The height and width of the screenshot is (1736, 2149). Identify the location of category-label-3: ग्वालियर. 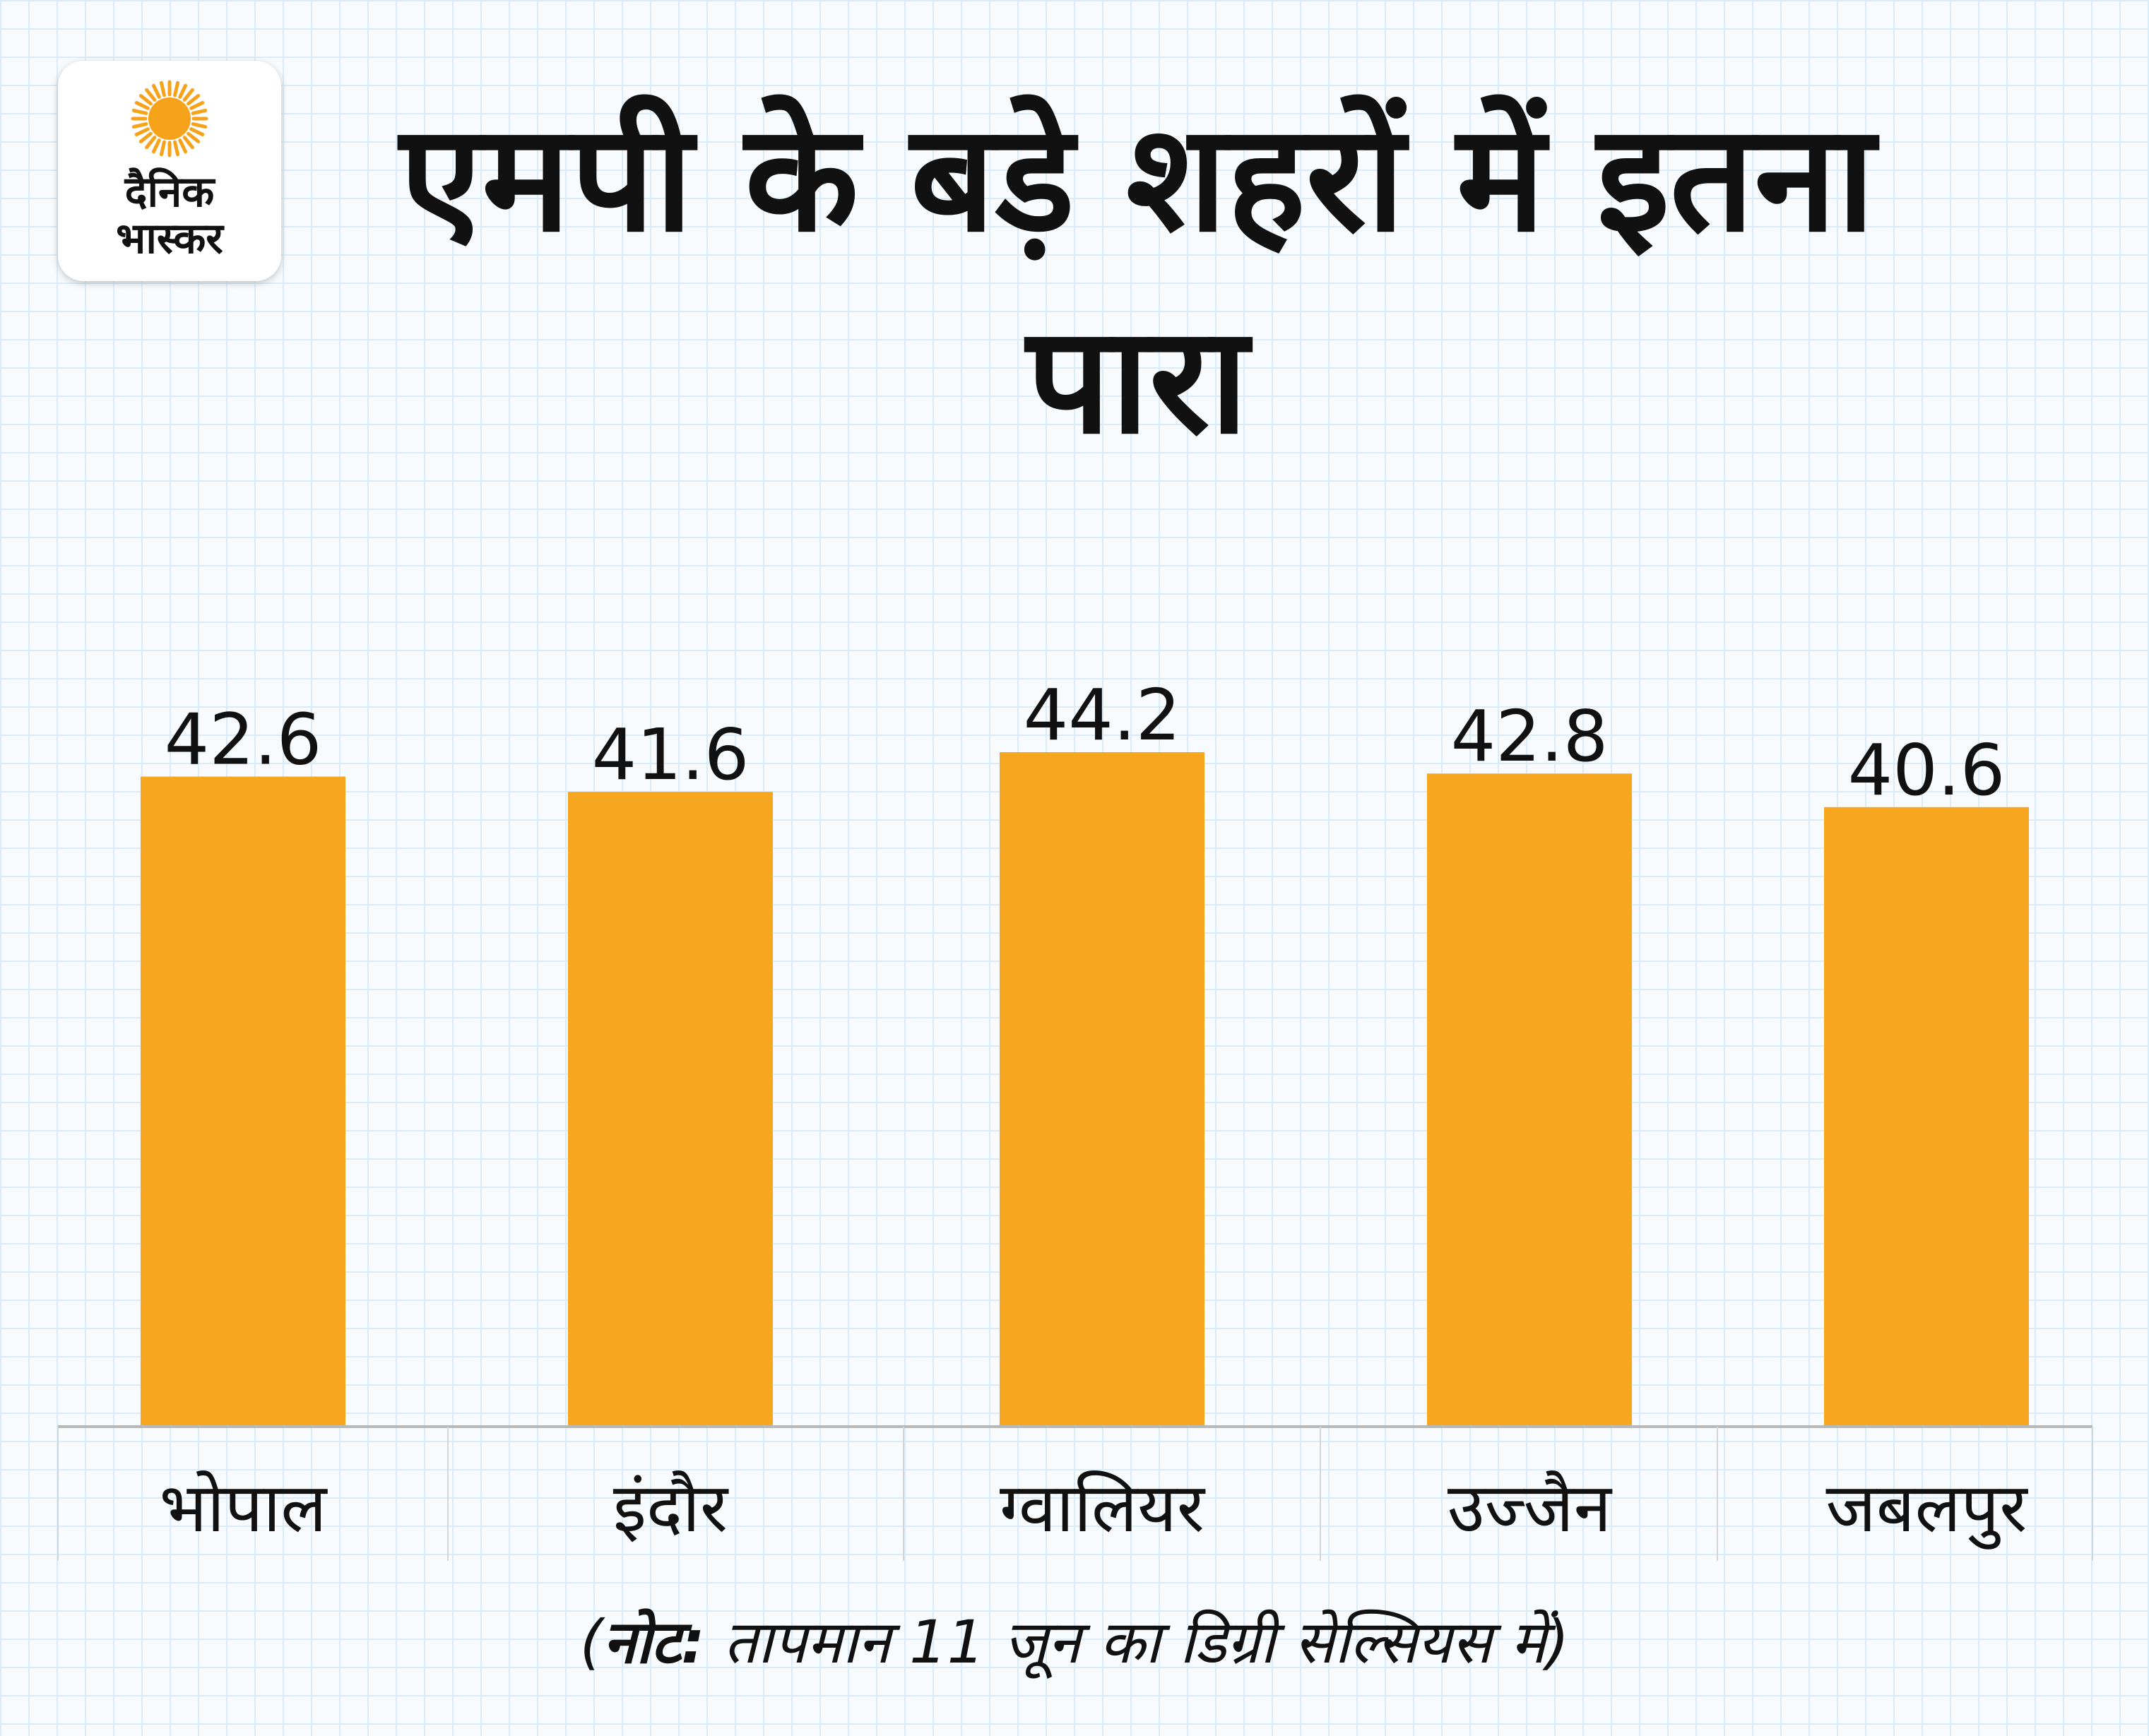
(1103, 1508).